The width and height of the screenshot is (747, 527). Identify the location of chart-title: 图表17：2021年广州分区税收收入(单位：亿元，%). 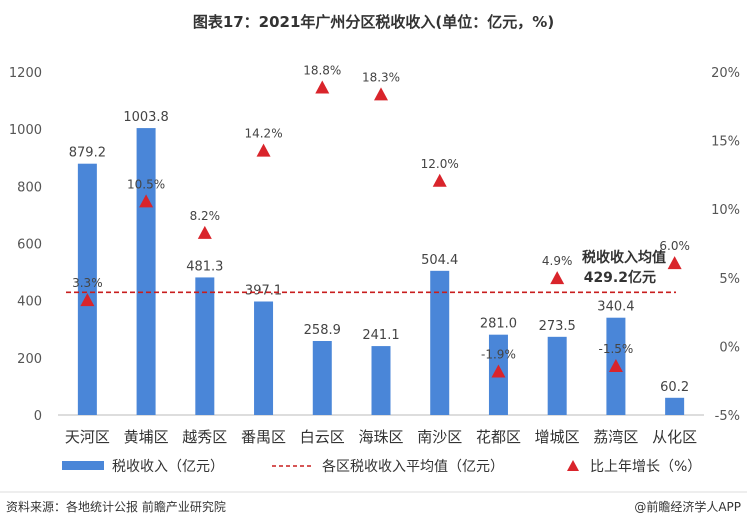
(373, 22).